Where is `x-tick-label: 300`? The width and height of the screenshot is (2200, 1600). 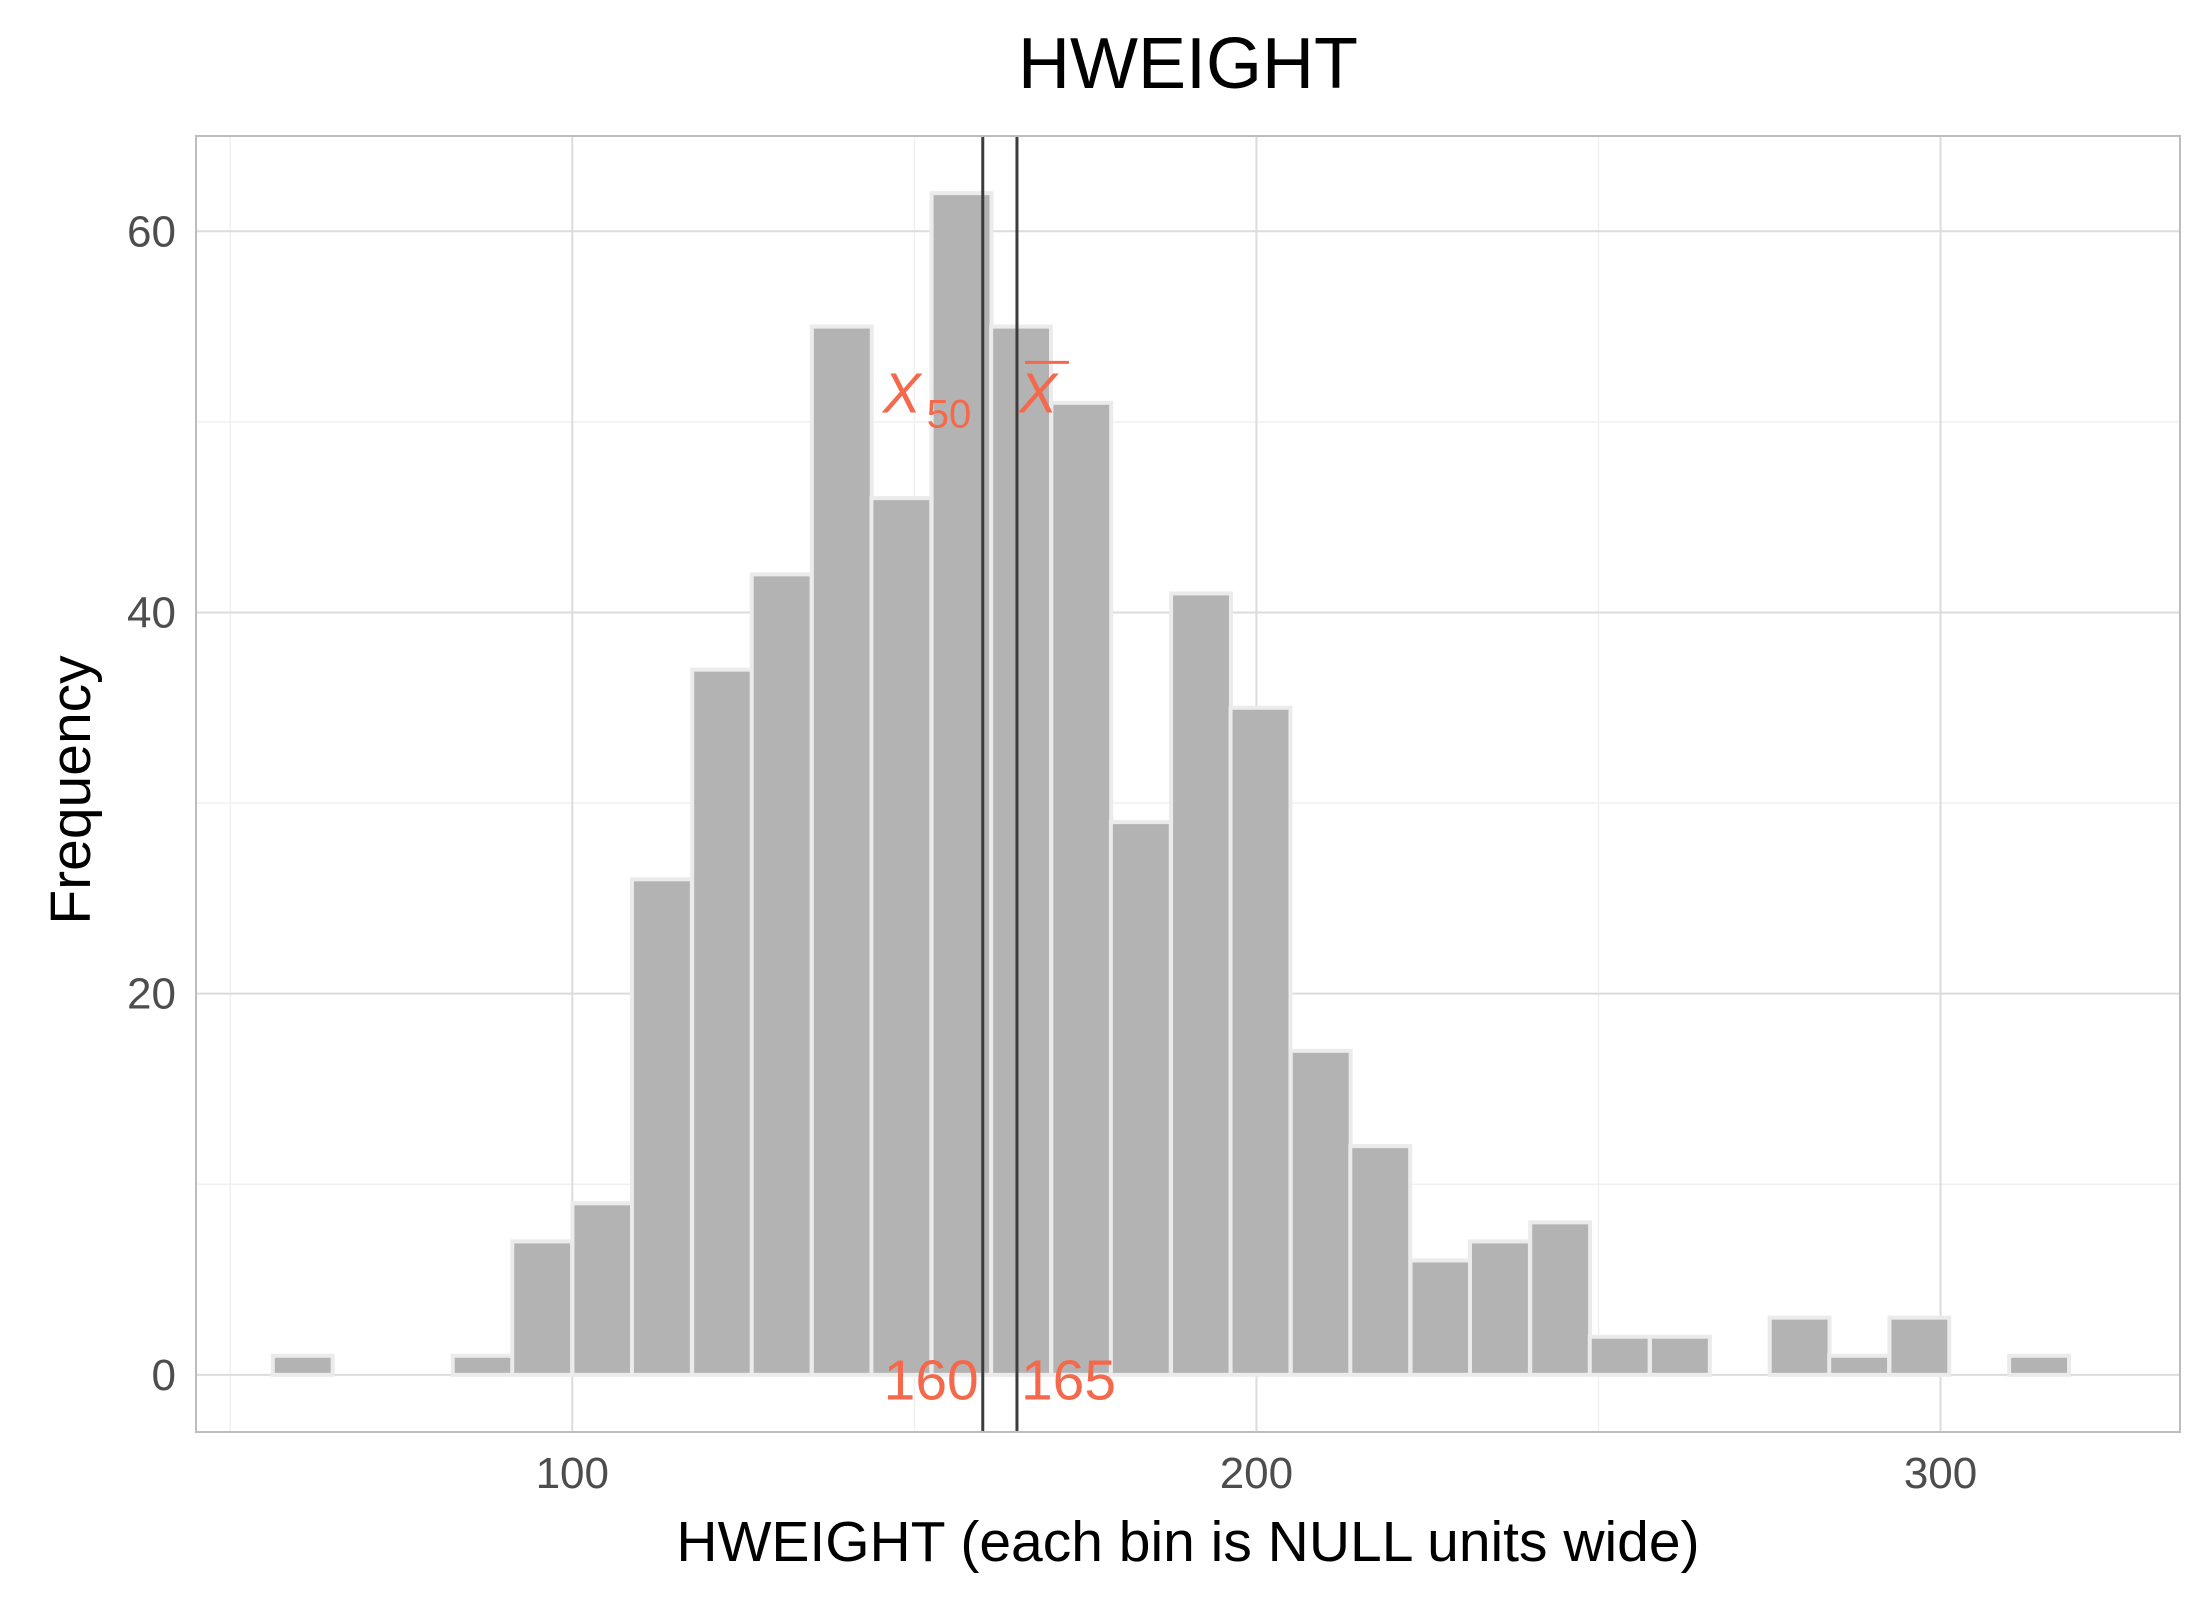 x-tick-label: 300 is located at coordinates (1940, 1473).